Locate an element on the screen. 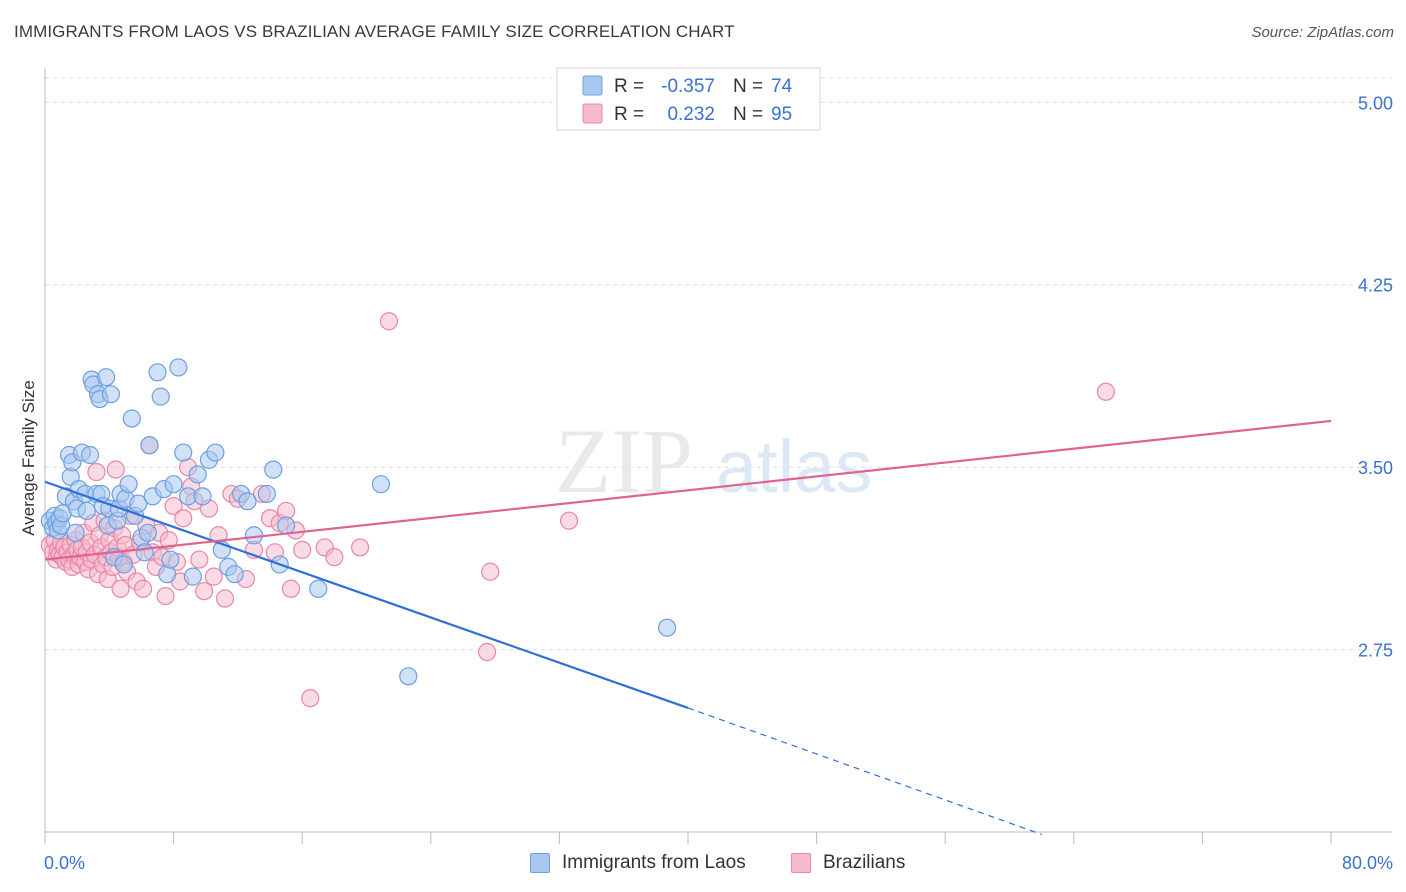  legend-item-laos: Immigrants from Laos is located at coordinates (638, 863).